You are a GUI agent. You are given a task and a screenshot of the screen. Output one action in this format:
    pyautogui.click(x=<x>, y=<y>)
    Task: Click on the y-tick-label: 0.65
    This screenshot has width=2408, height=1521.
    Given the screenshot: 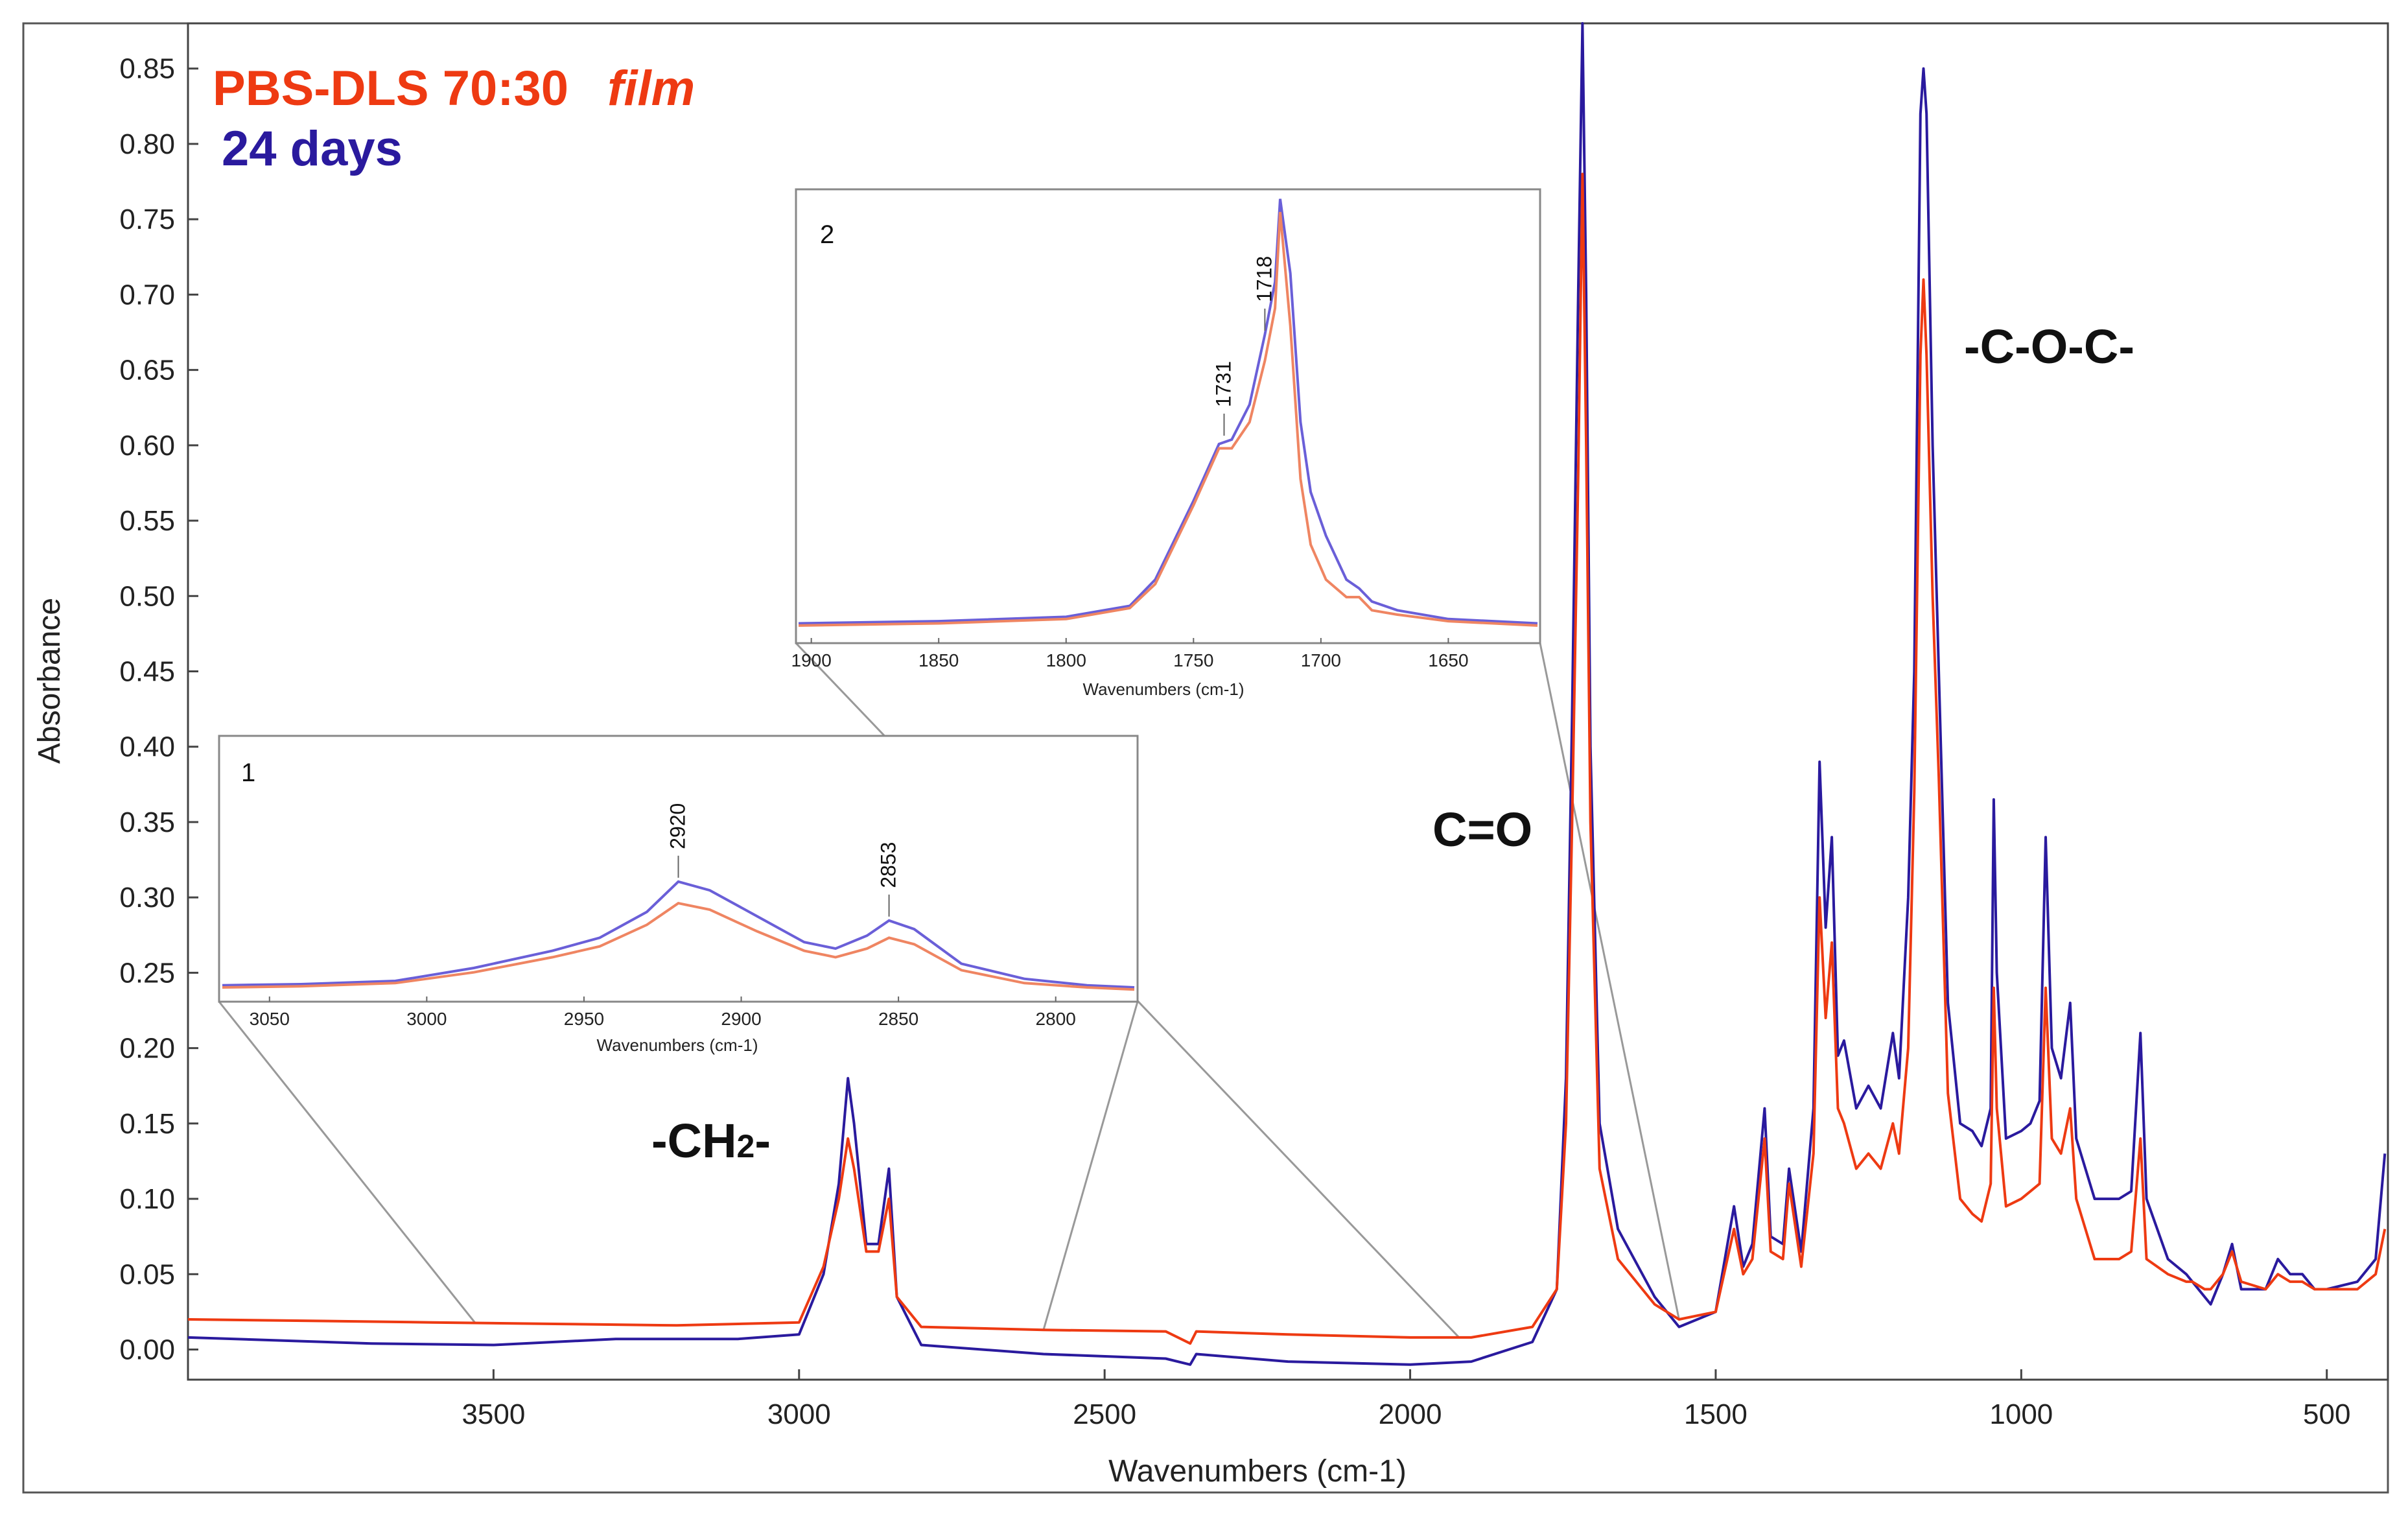 What is the action you would take?
    pyautogui.click(x=147, y=370)
    